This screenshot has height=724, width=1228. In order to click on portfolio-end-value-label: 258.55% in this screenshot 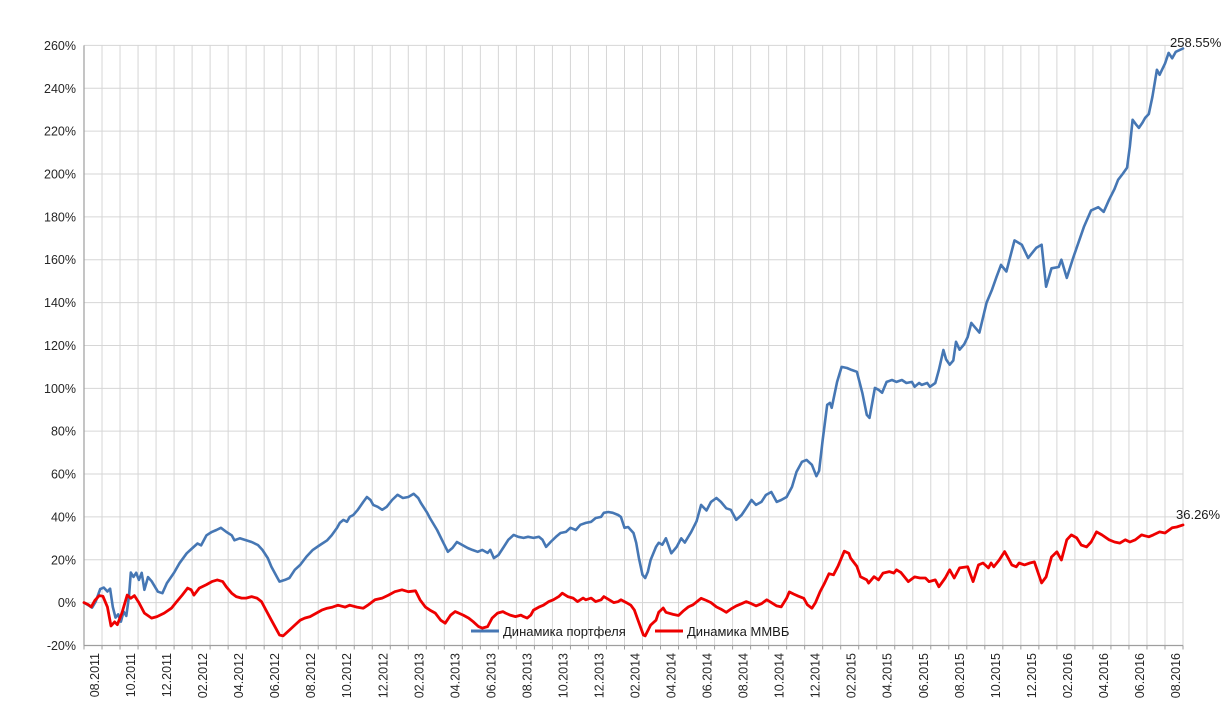, I will do `click(1196, 42)`.